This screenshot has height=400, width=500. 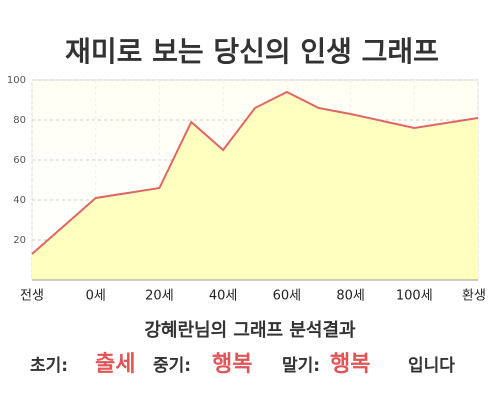 What do you see at coordinates (223, 296) in the screenshot?
I see `x-tick-label: 40세` at bounding box center [223, 296].